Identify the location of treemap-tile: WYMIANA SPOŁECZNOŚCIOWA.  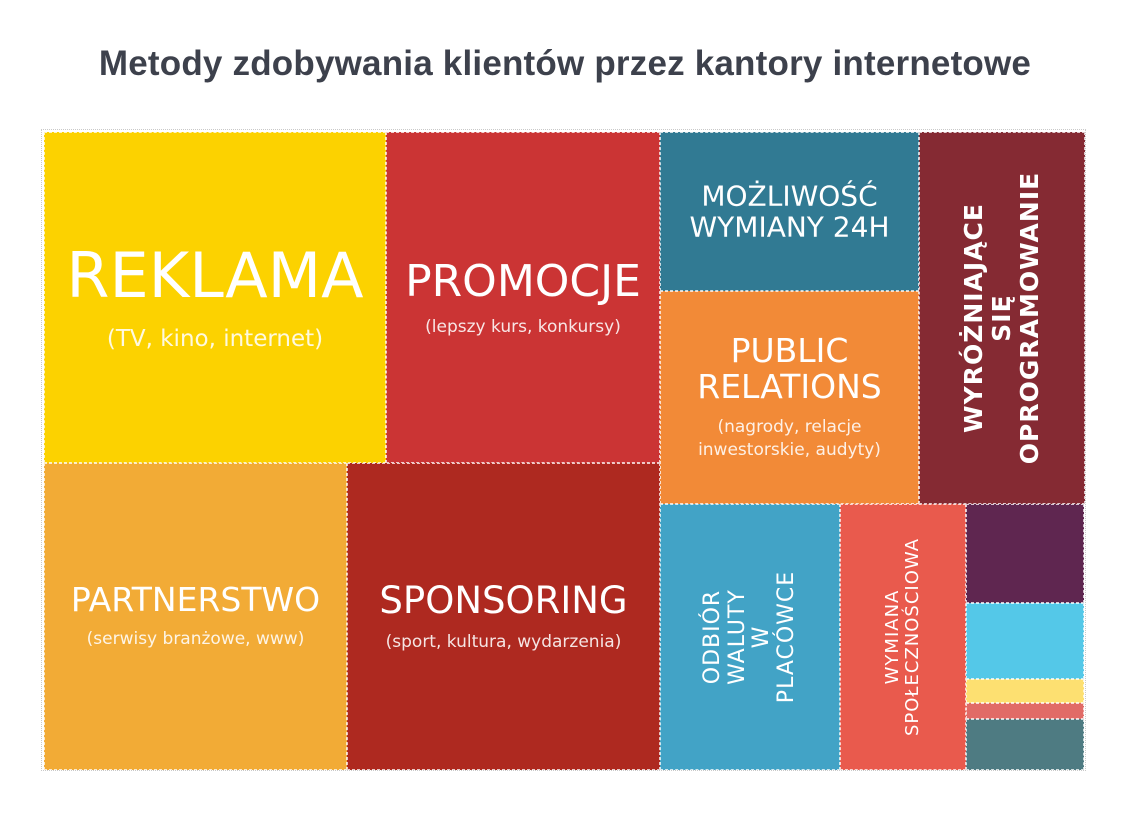
(903, 637).